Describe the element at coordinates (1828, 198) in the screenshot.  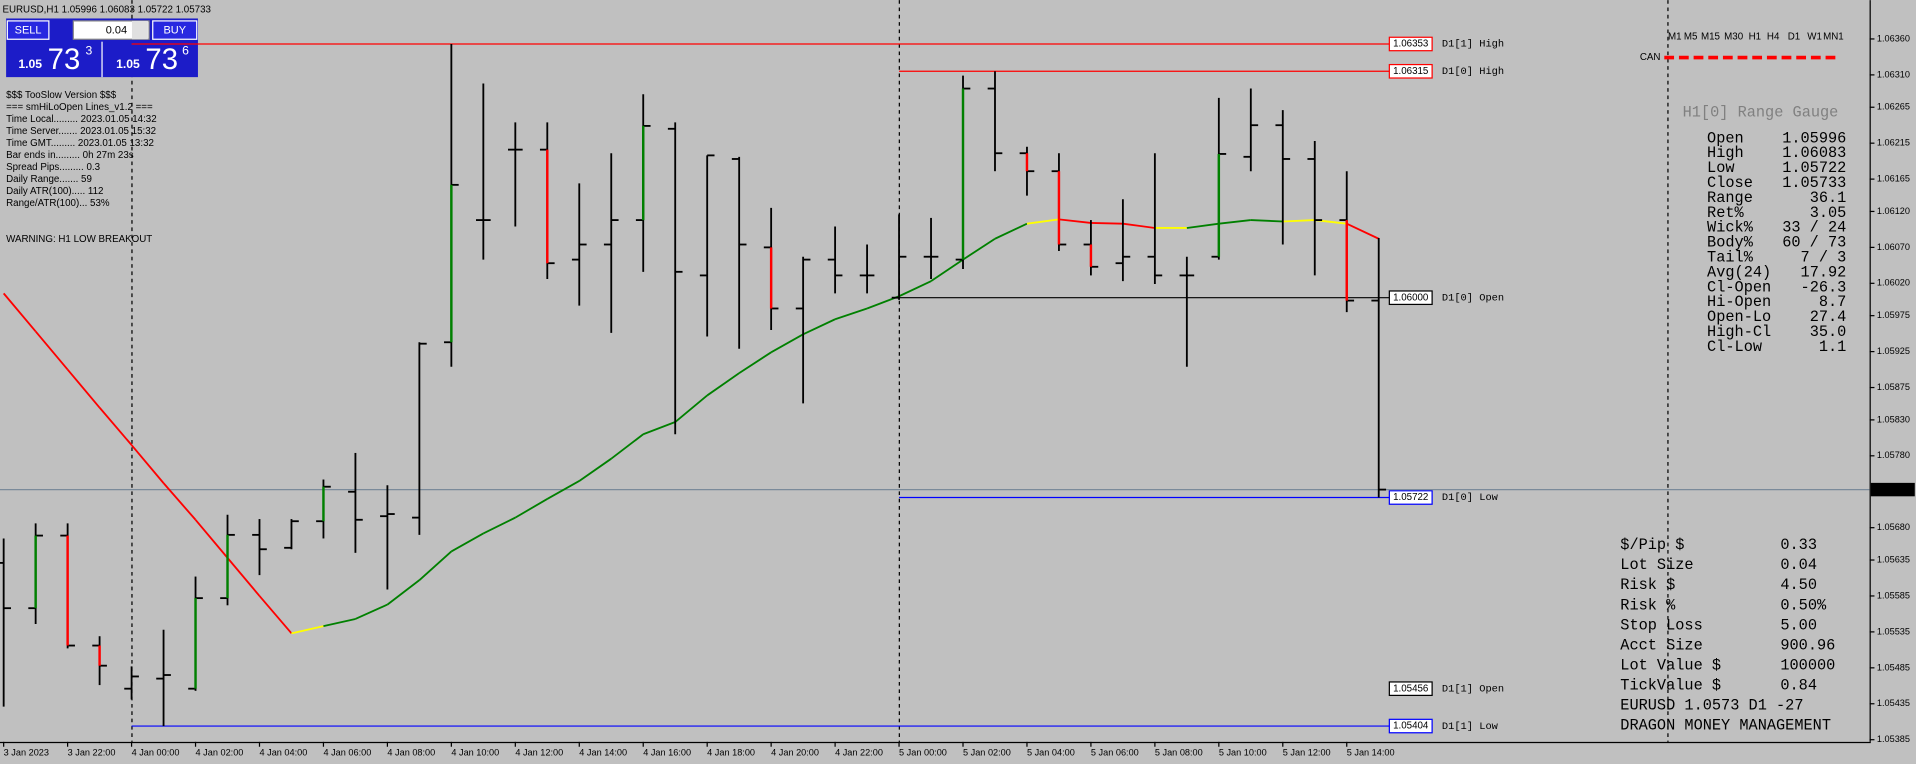
I see `gauge-value: 36.1` at that location.